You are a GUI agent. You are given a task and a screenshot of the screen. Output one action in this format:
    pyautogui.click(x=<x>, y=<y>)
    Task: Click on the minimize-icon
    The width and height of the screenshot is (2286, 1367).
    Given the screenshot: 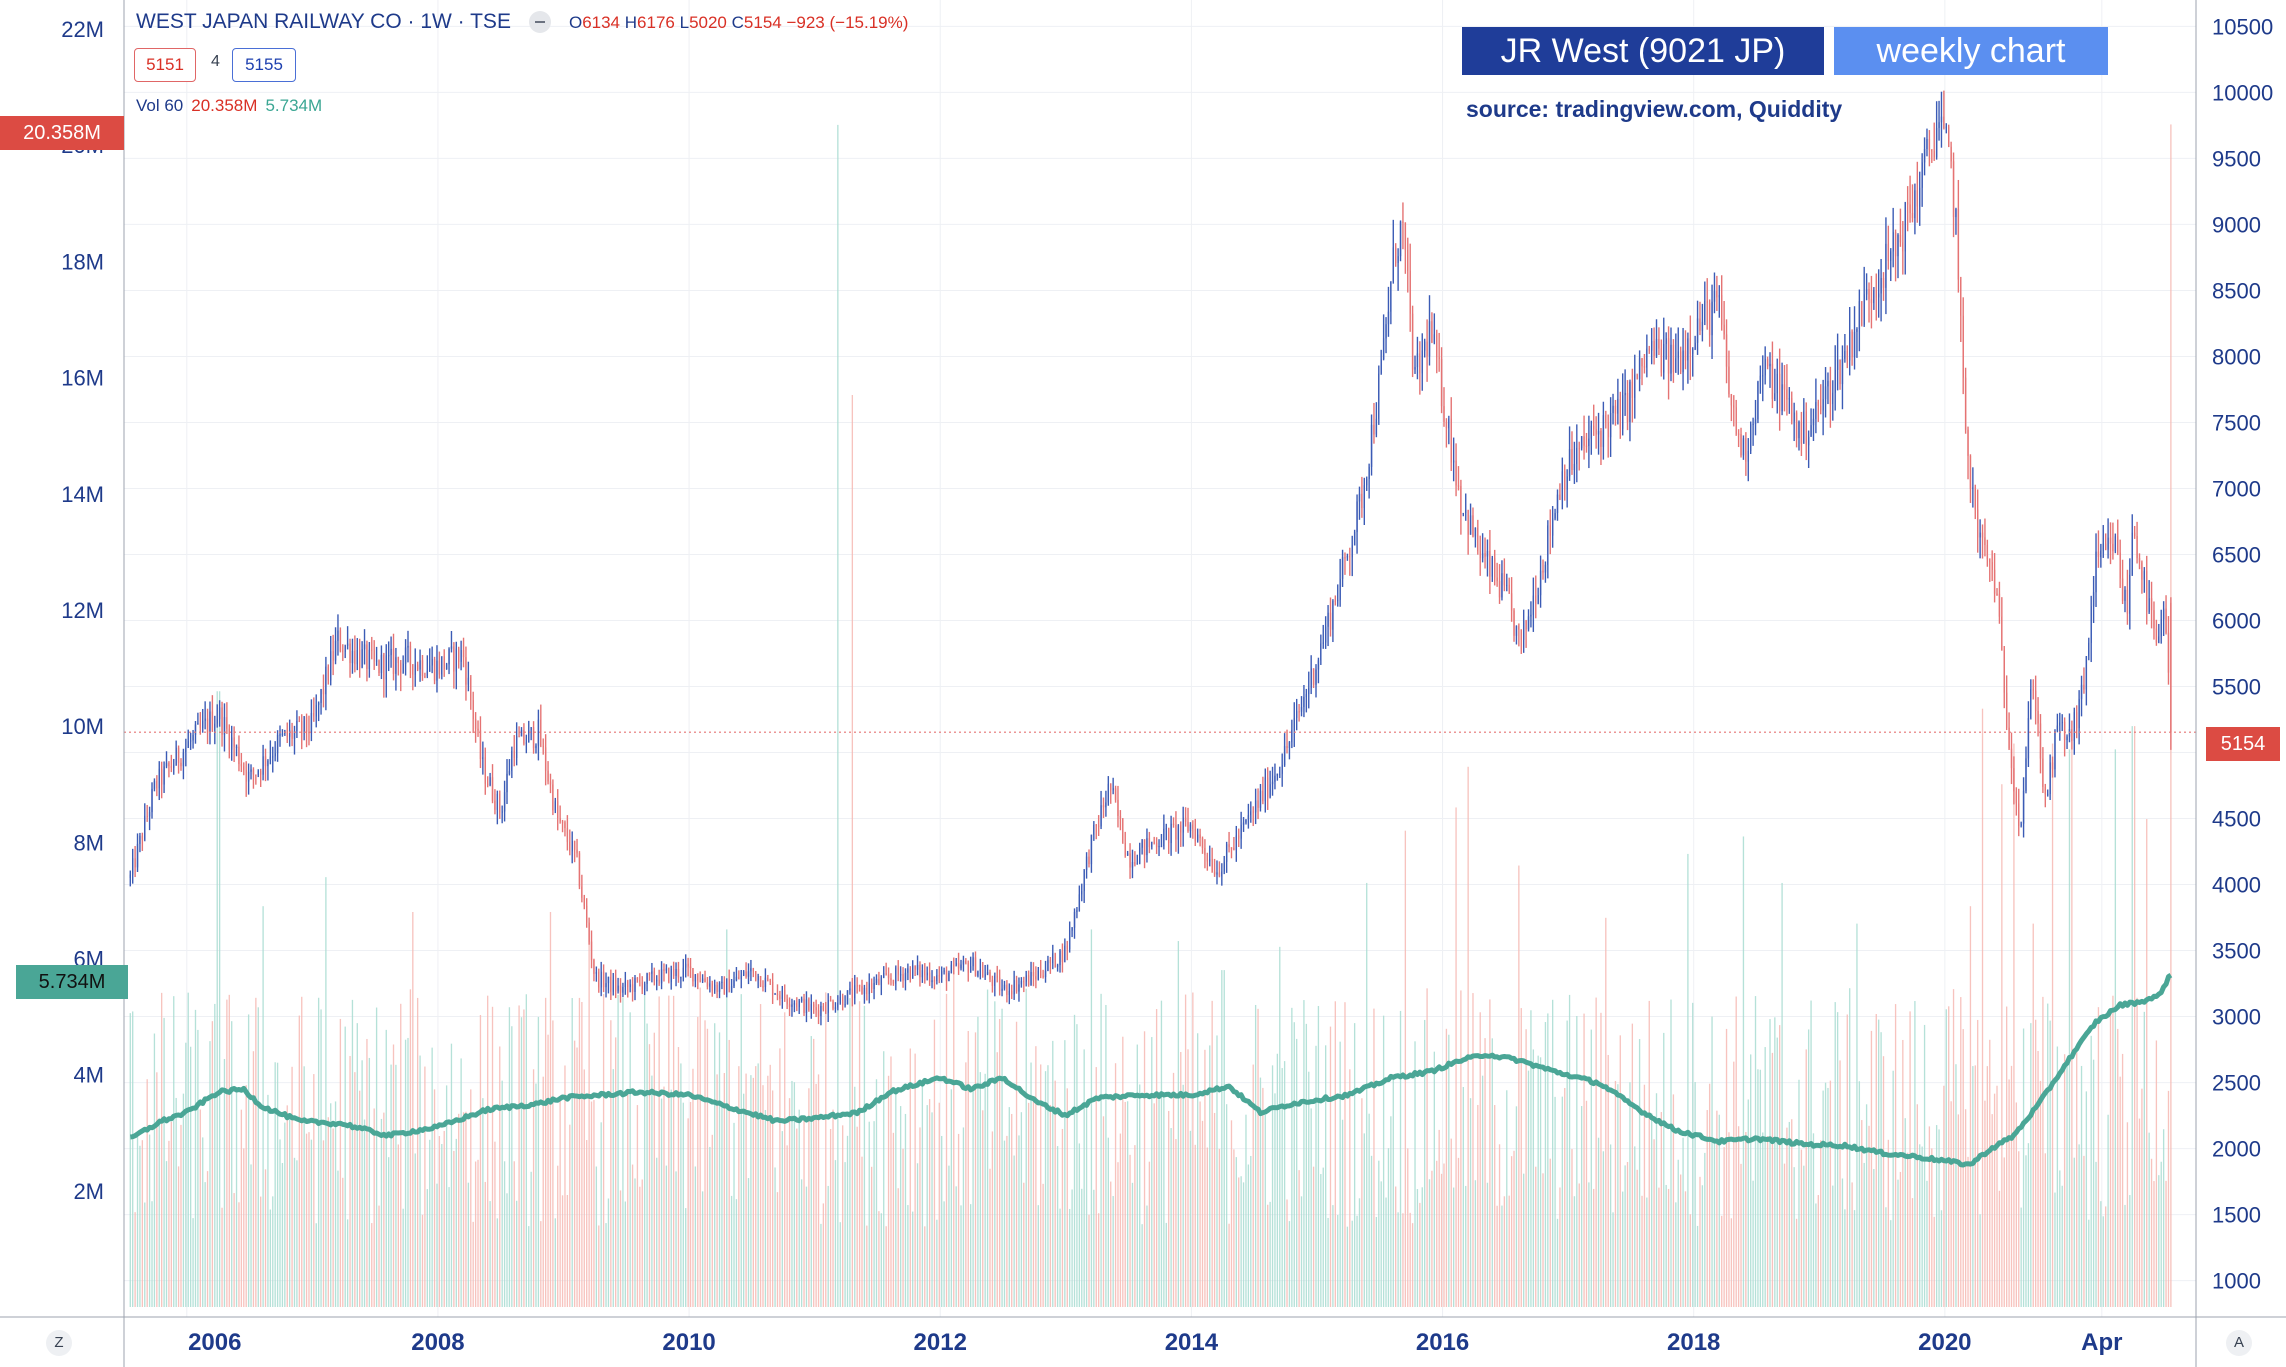 What is the action you would take?
    pyautogui.click(x=539, y=22)
    